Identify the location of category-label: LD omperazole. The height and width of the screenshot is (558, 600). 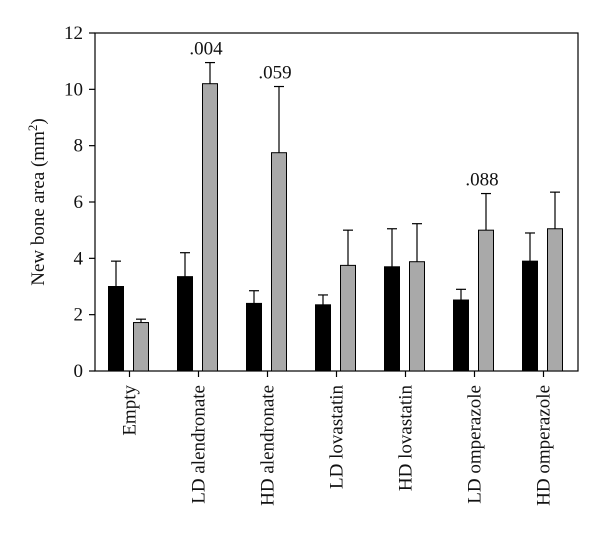
(475, 444).